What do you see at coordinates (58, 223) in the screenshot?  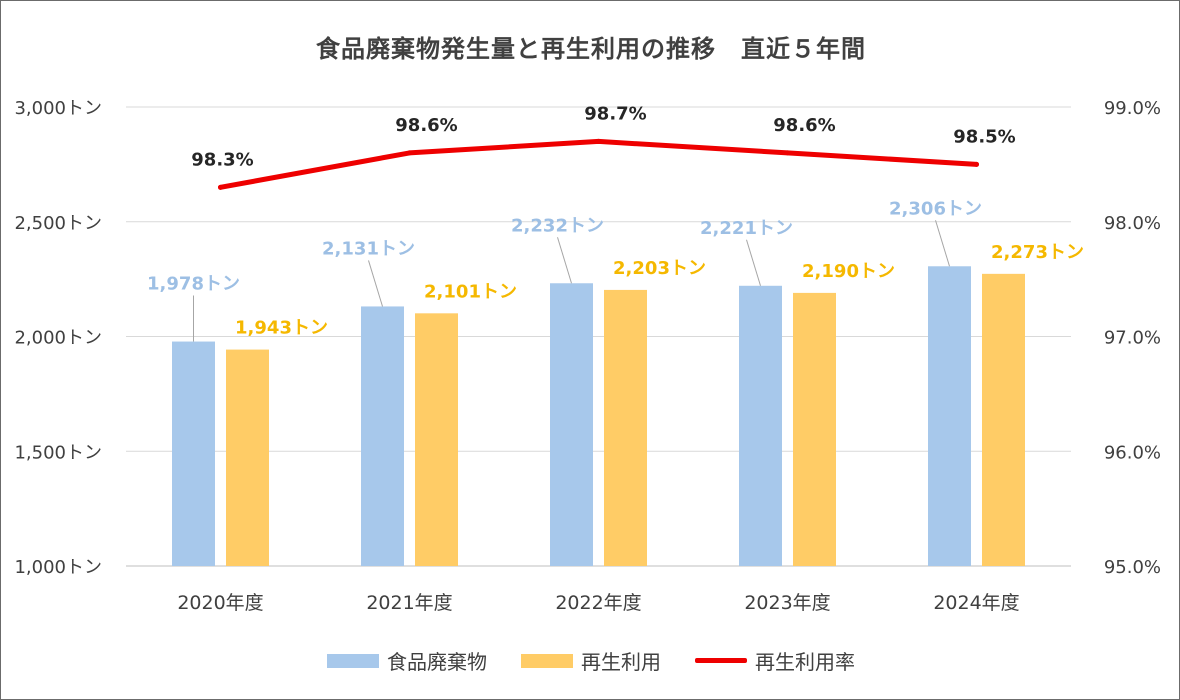 I see `y-left-tick-label: 2,500トン` at bounding box center [58, 223].